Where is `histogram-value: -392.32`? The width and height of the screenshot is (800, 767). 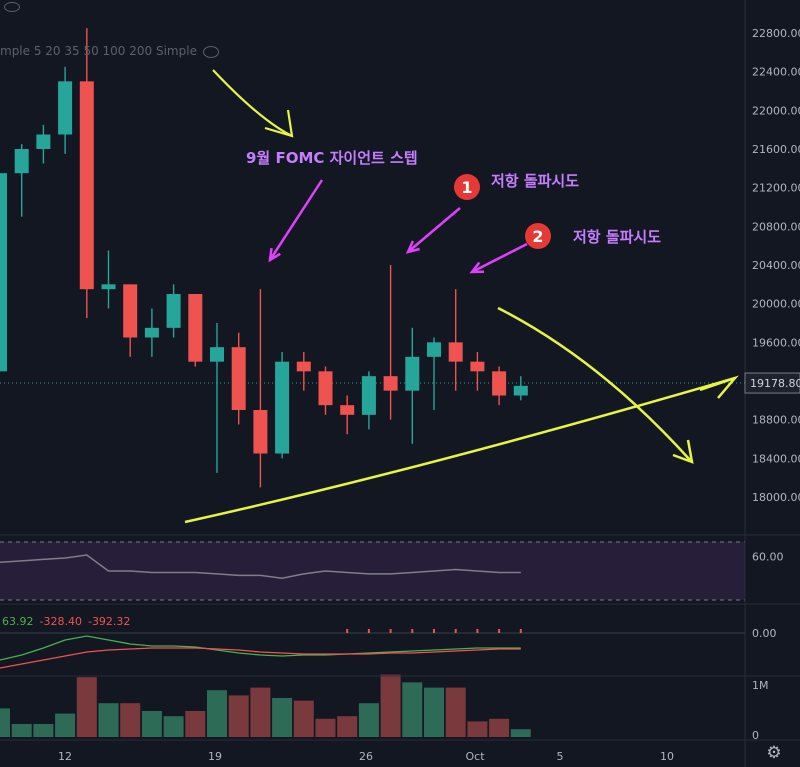 histogram-value: -392.32 is located at coordinates (109, 621).